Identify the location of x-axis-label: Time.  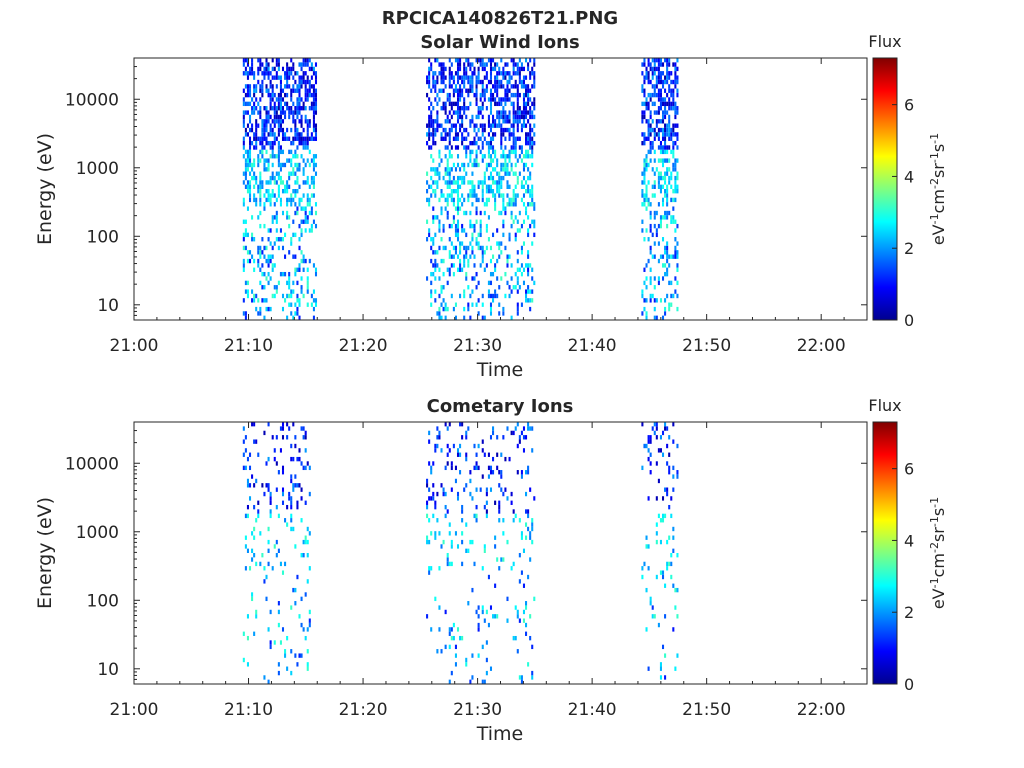
(500, 734).